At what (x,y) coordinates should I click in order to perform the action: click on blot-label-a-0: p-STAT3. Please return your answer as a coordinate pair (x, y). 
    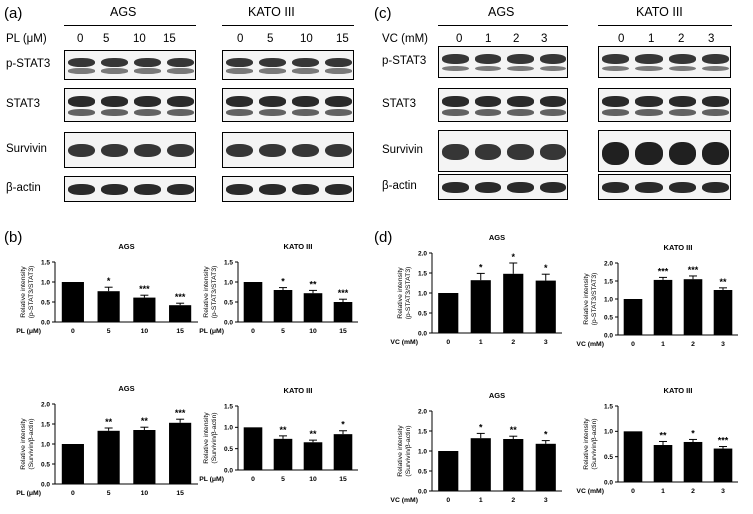
    Looking at the image, I should click on (28, 64).